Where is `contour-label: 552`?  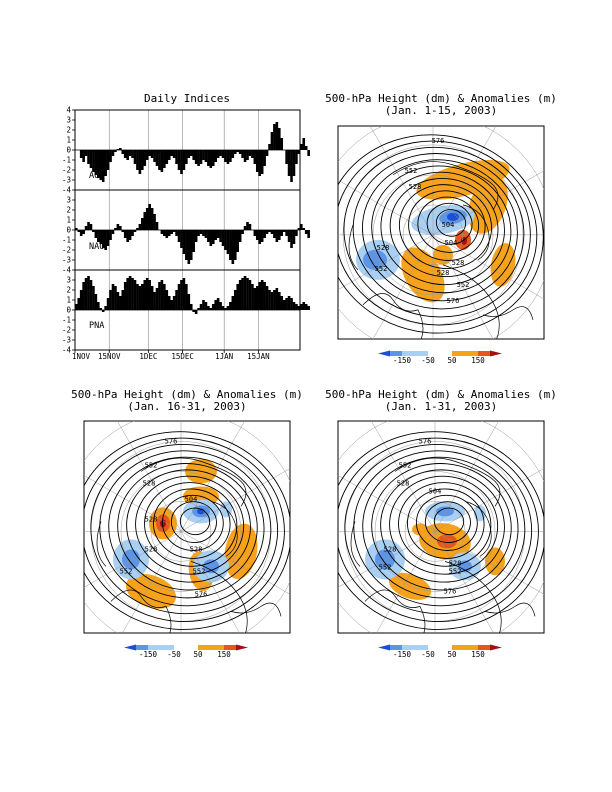
contour-label: 552 is located at coordinates (381, 269).